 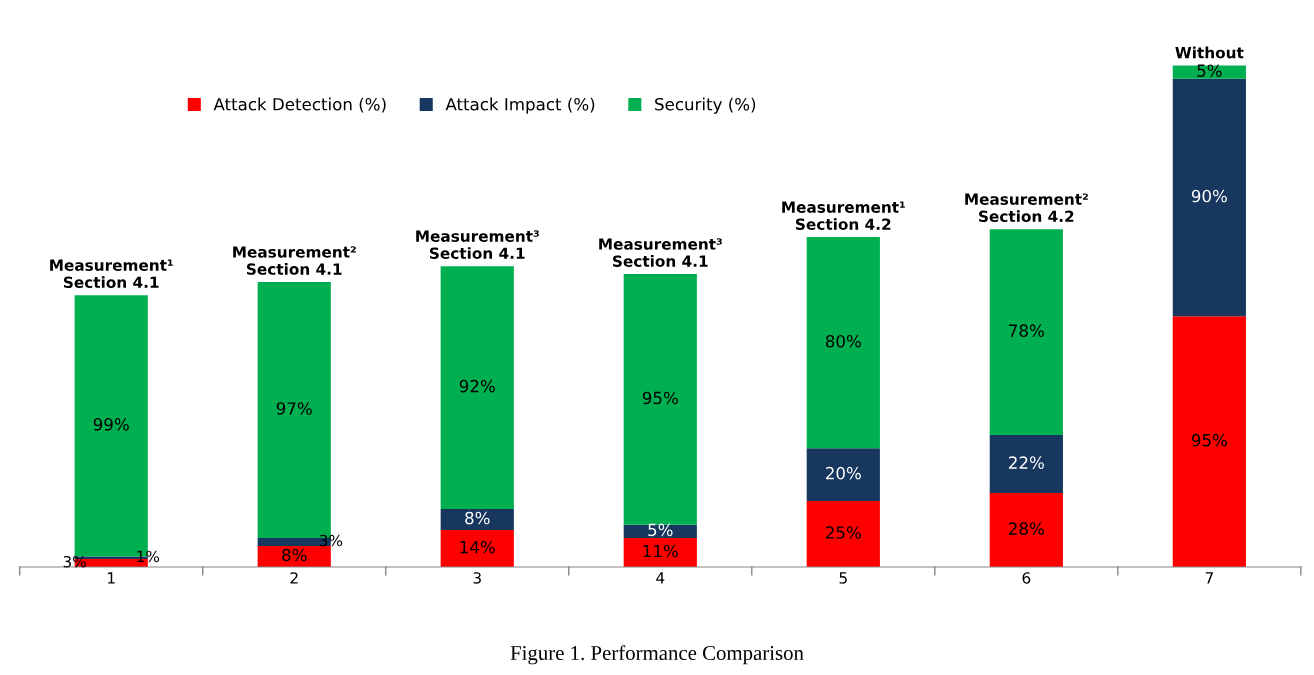 What do you see at coordinates (520, 105) in the screenshot?
I see `legend-label: Attack Impact (%)` at bounding box center [520, 105].